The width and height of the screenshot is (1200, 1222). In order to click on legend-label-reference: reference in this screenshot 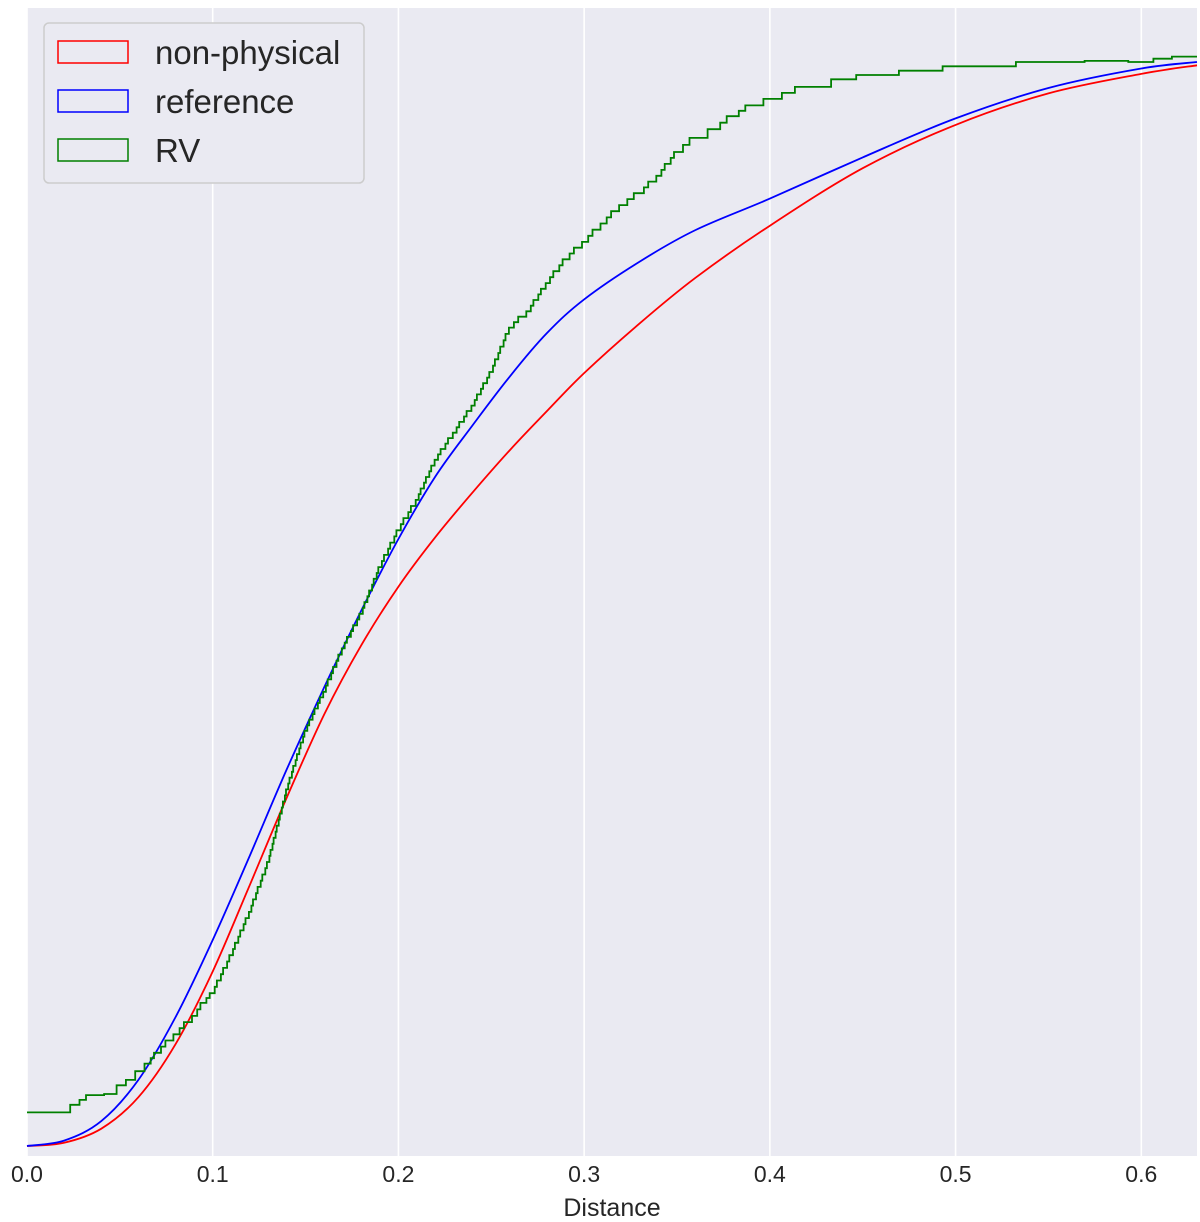, I will do `click(224, 101)`.